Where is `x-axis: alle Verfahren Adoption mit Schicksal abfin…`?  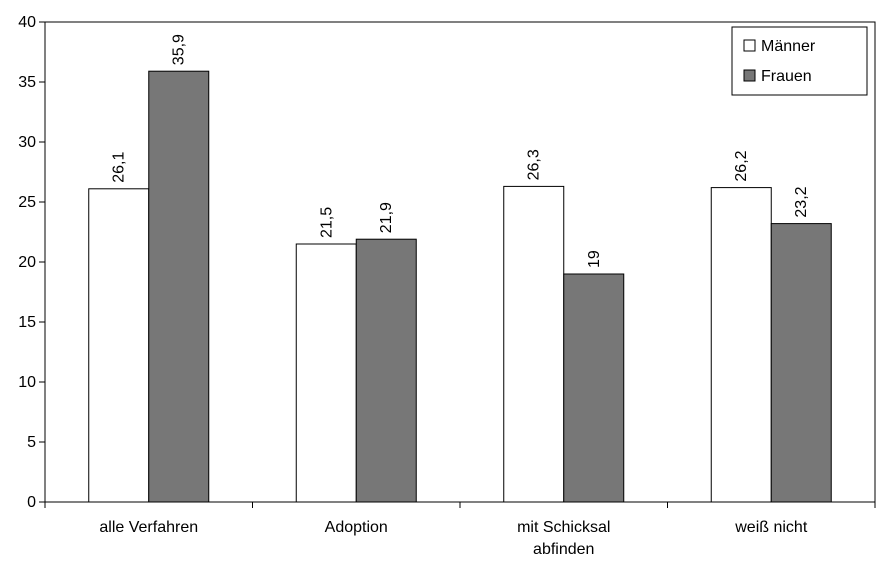 x-axis: alle Verfahren Adoption mit Schicksal abfin… is located at coordinates (460, 530).